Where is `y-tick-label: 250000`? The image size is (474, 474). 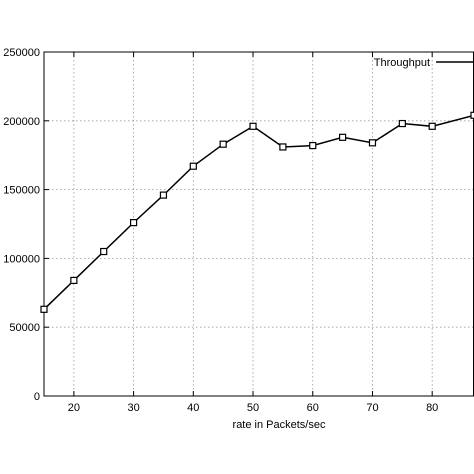
y-tick-label: 250000 is located at coordinates (21, 53).